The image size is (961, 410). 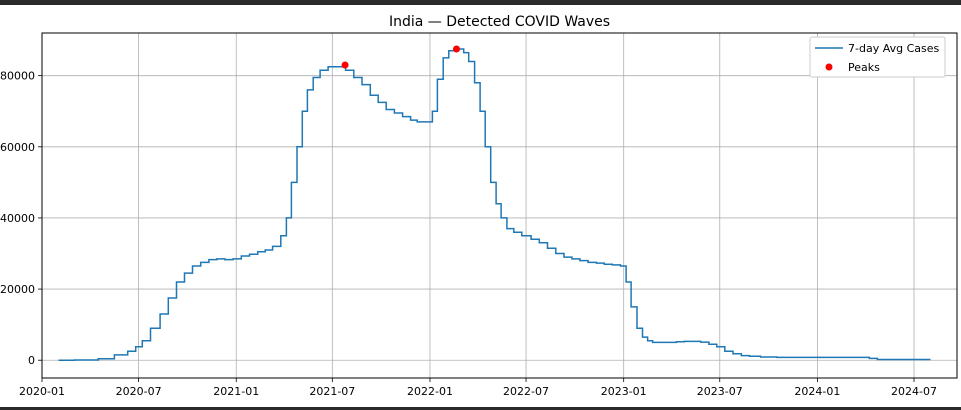 What do you see at coordinates (17, 76) in the screenshot?
I see `y-tick-label: 80000` at bounding box center [17, 76].